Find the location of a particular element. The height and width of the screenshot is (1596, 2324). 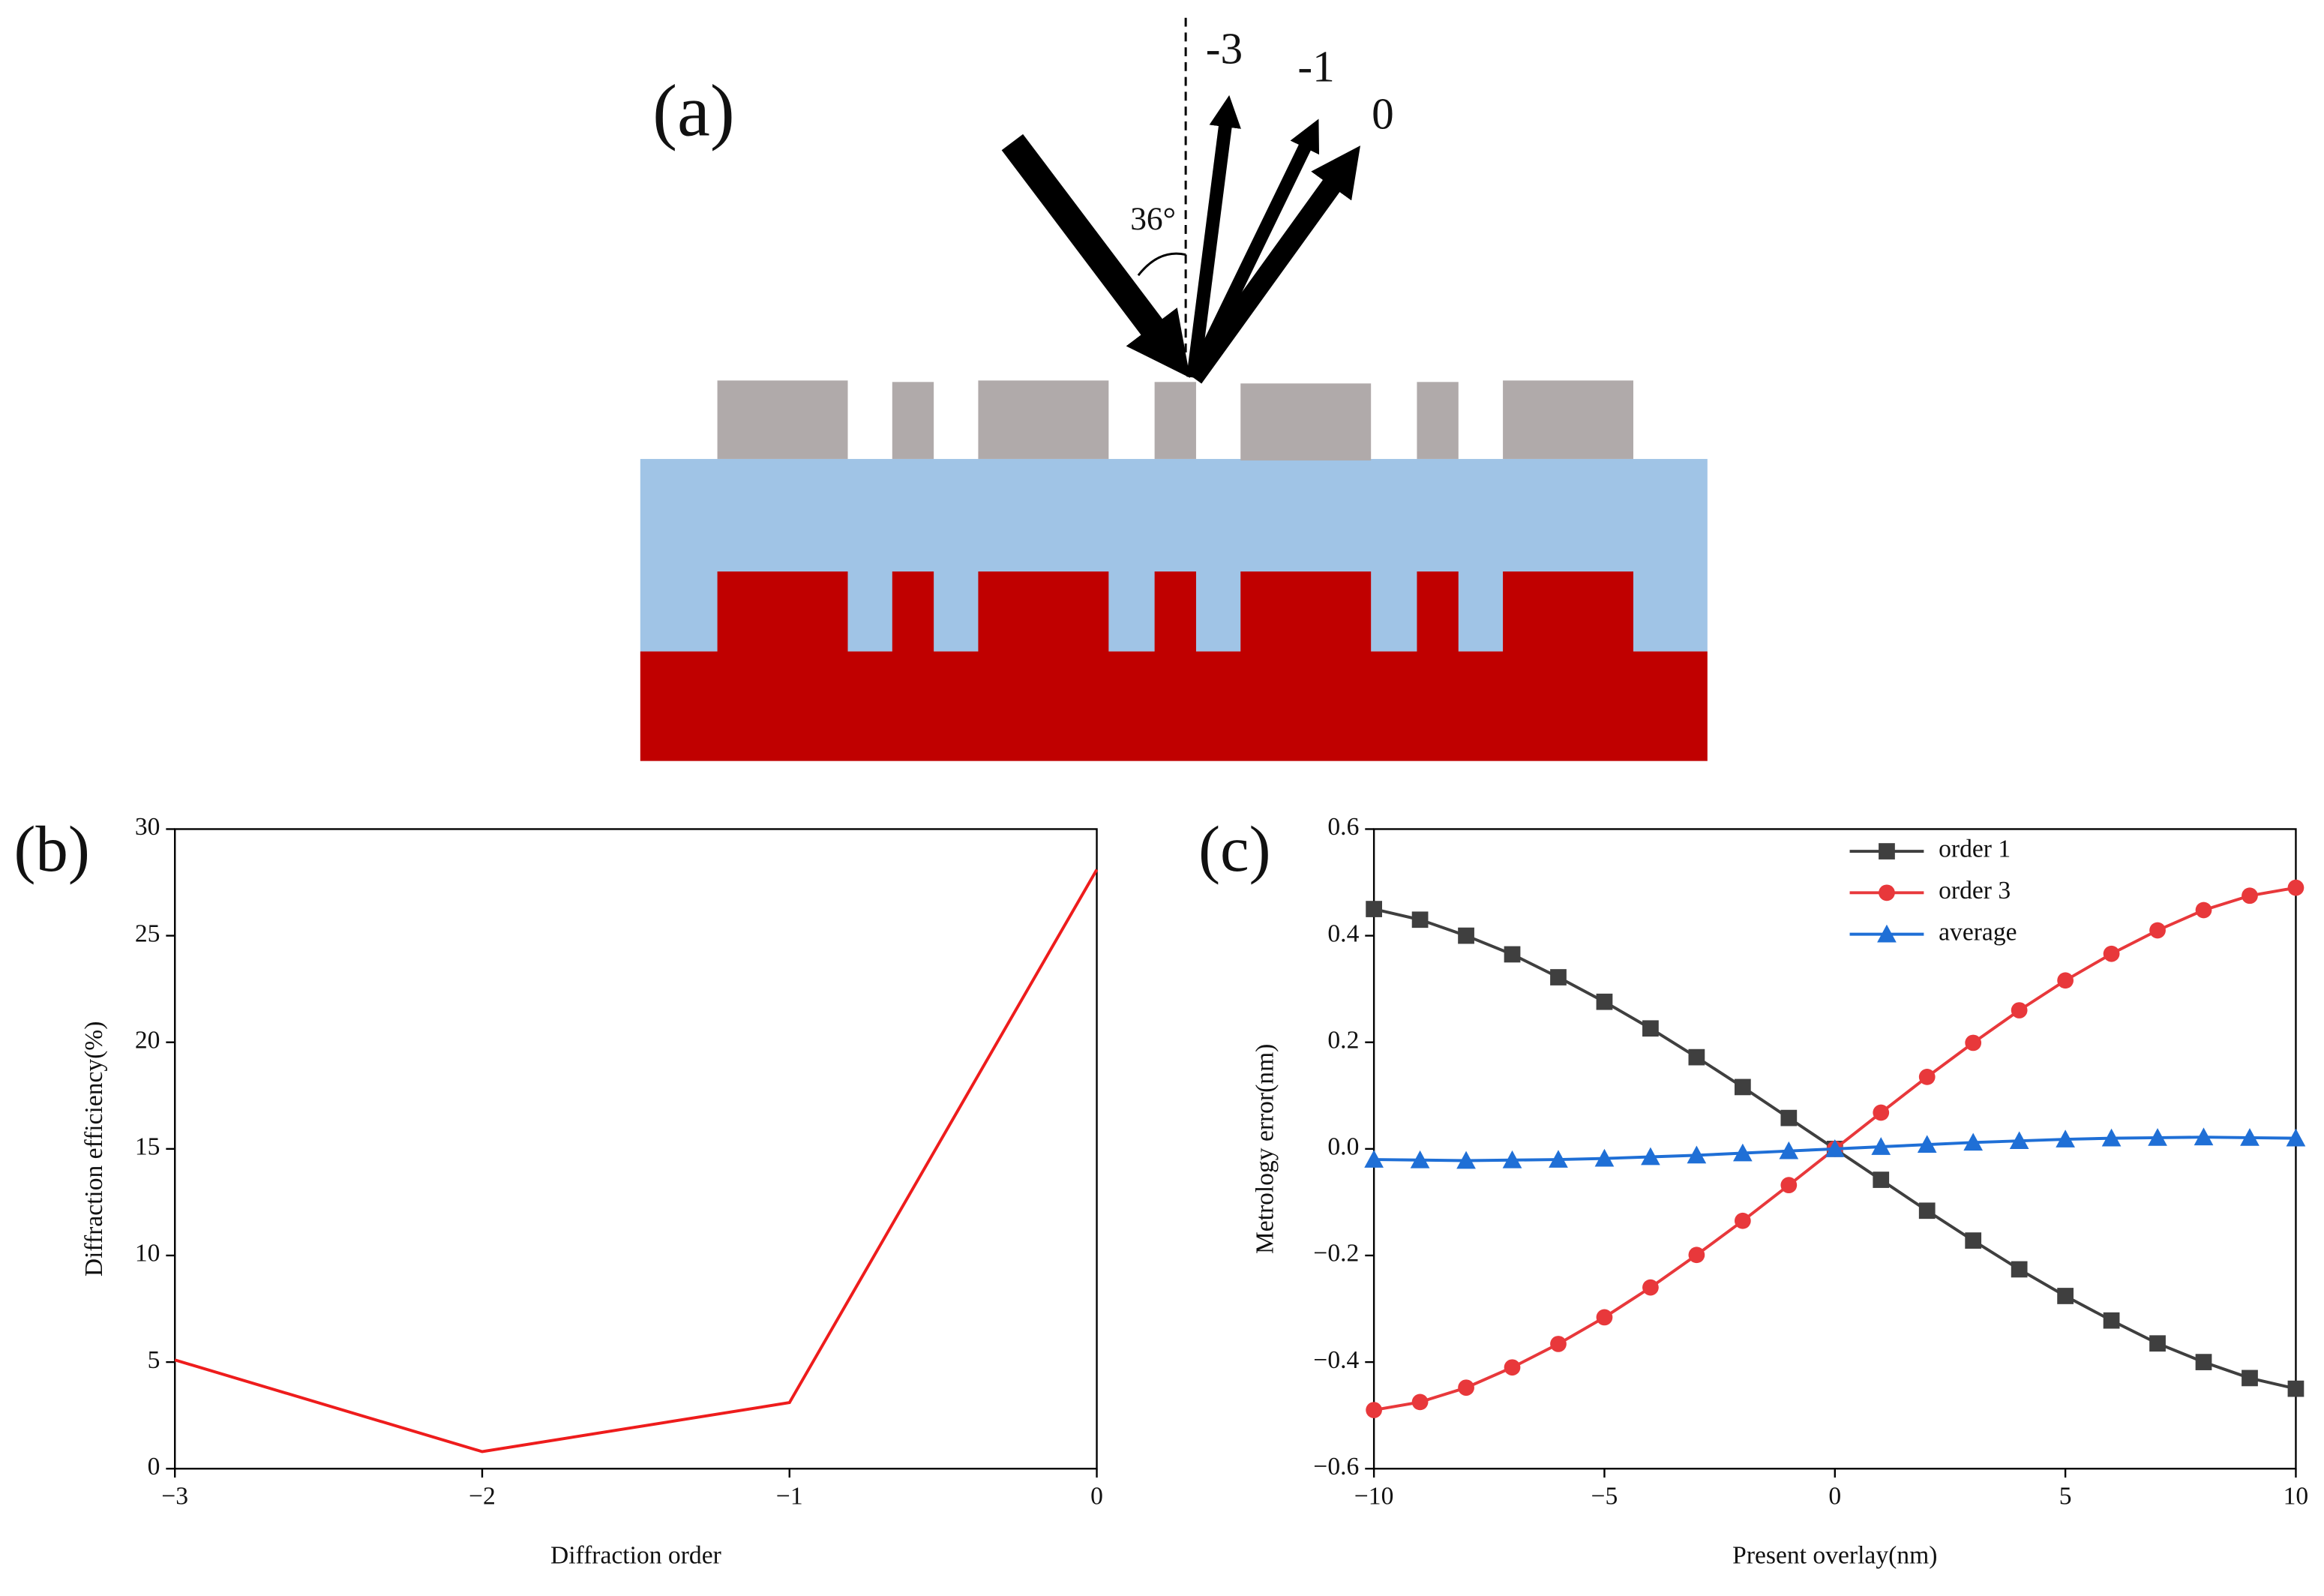

y-axis-label: Metrology error(nm) is located at coordinates (1265, 1149).